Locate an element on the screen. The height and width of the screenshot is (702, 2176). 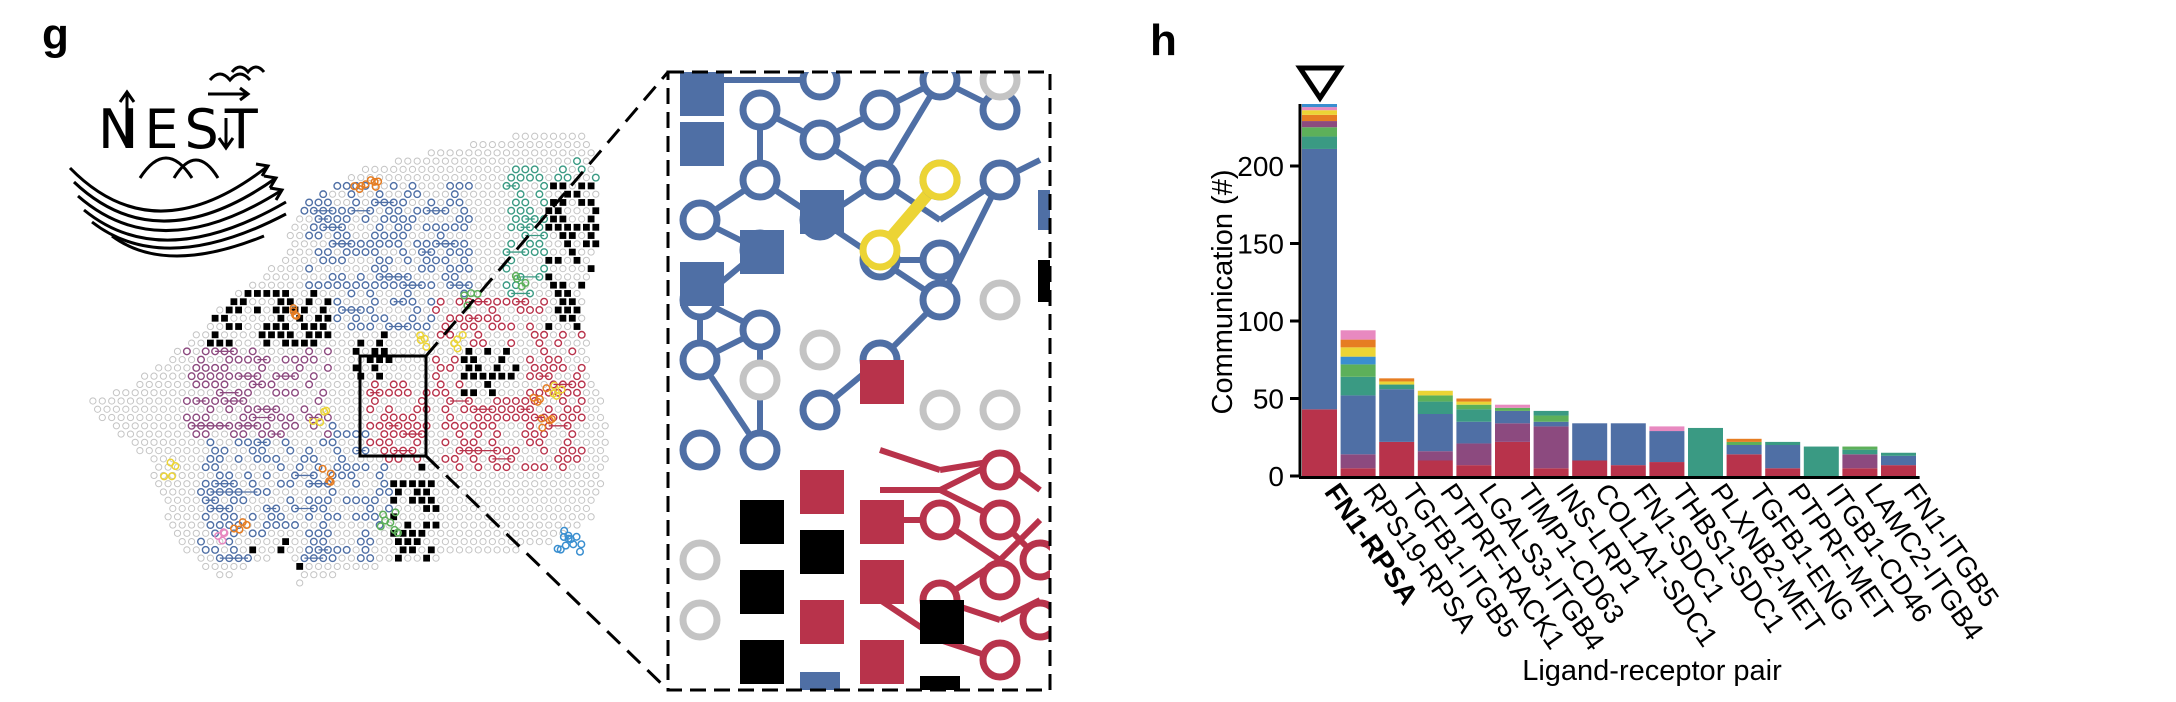
y-axis-title: Communication (#) is located at coordinates (1223, 292).